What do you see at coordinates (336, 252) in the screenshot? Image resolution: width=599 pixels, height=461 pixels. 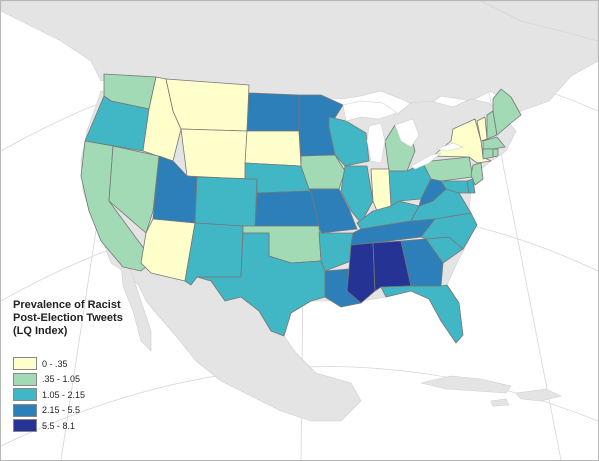 I see `state-AR` at bounding box center [336, 252].